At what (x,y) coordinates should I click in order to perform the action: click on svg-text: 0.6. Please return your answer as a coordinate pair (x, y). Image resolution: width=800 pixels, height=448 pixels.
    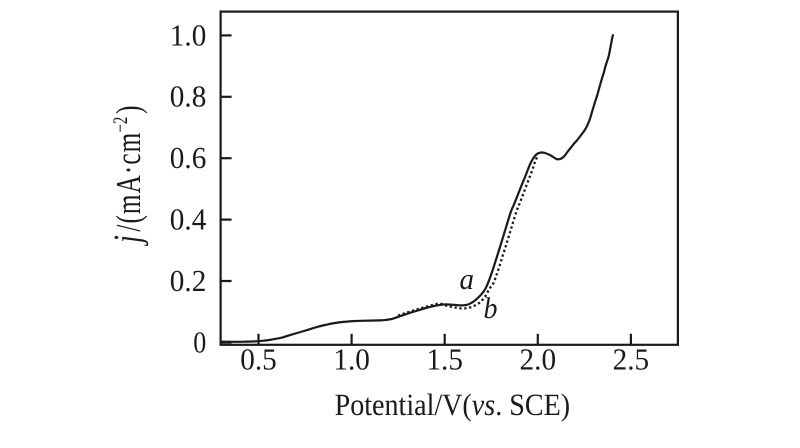
    Looking at the image, I should click on (188, 158).